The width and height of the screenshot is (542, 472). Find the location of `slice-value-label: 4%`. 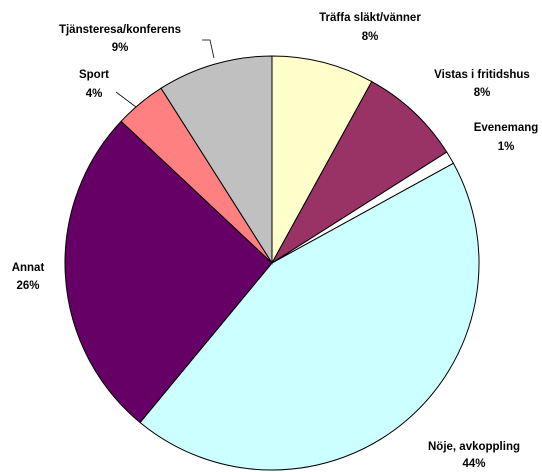

slice-value-label: 4% is located at coordinates (94, 94).